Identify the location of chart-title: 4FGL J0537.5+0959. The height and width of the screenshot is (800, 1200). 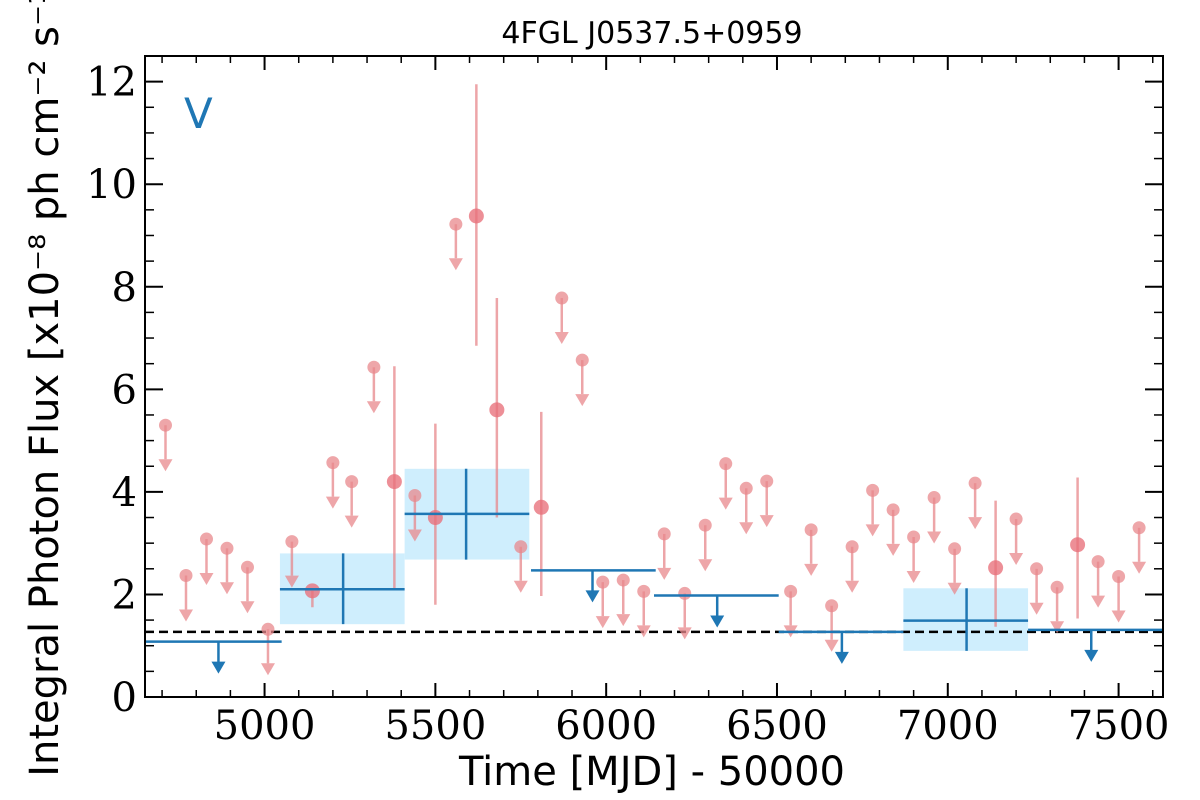
(651, 33).